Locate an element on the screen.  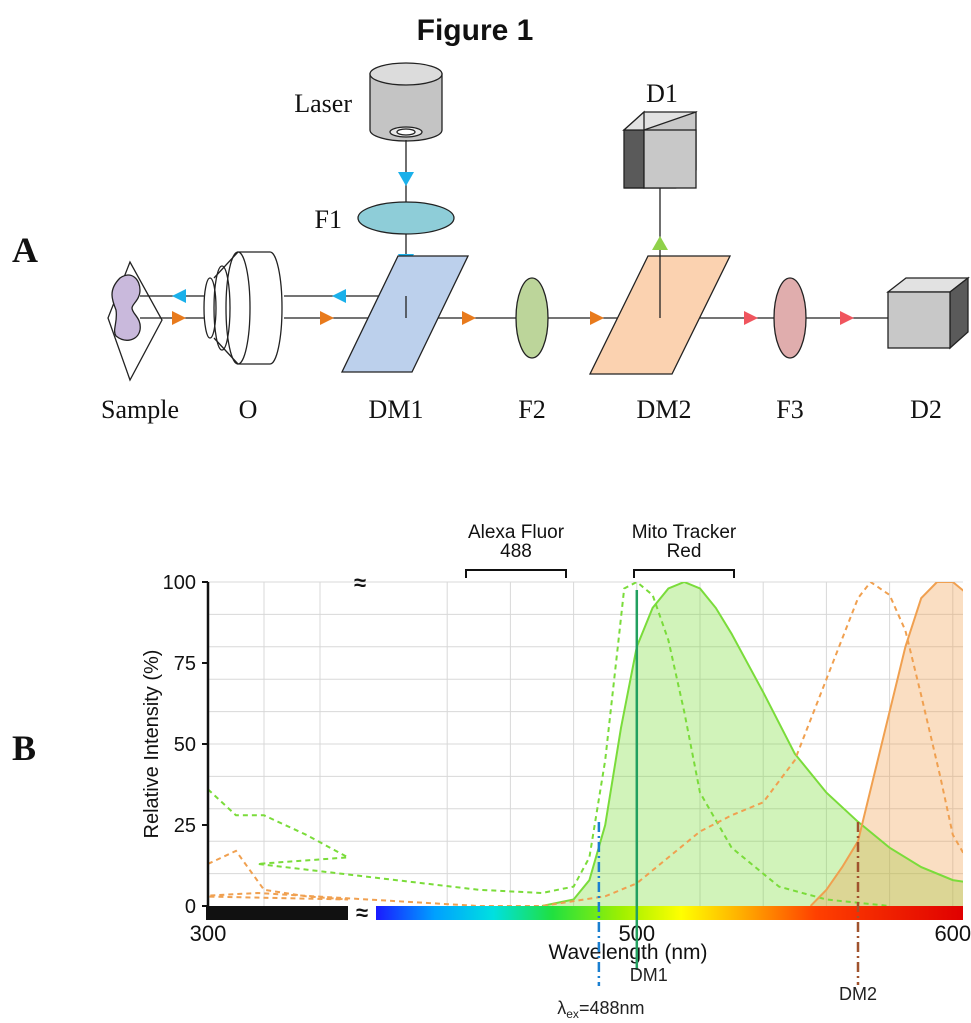
y-tick-label: 100 is located at coordinates (179, 583).